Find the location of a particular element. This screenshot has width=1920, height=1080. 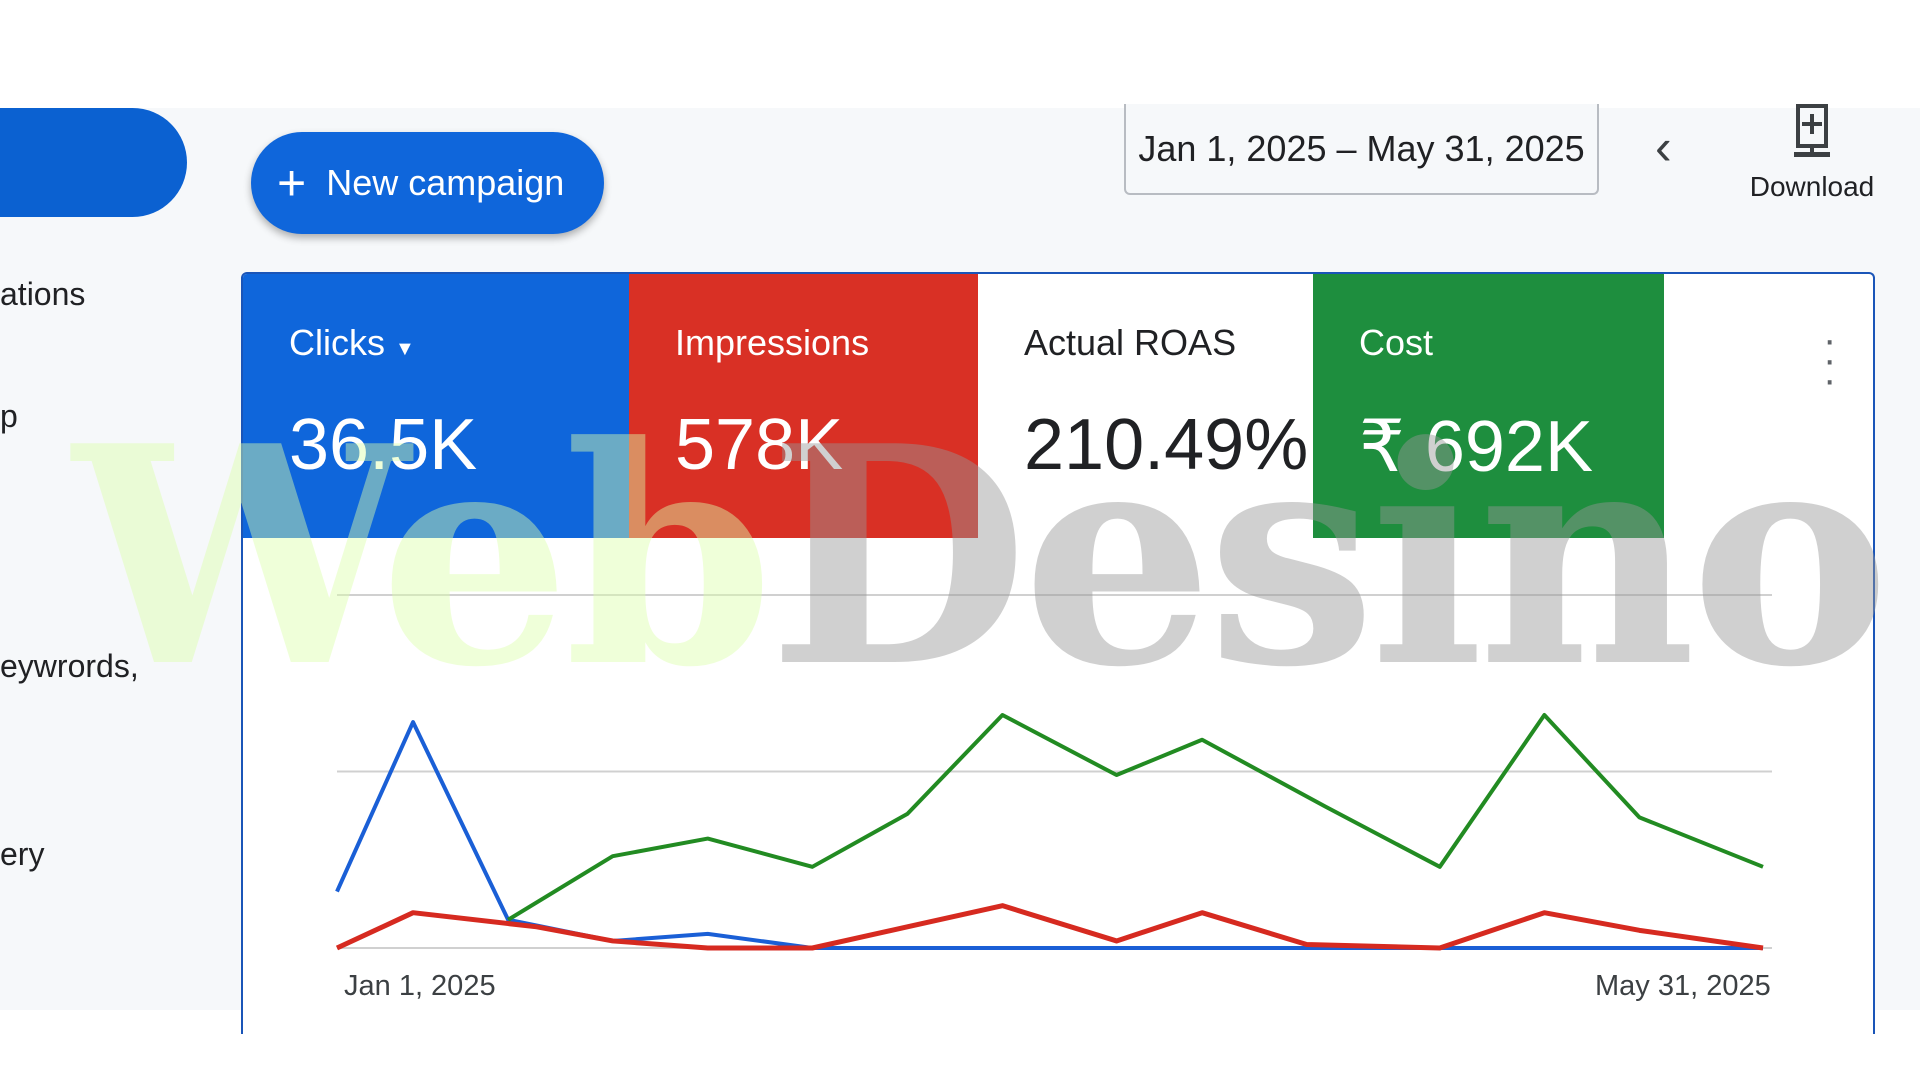

chevron-left-icon: ‹ is located at coordinates (1663, 147).